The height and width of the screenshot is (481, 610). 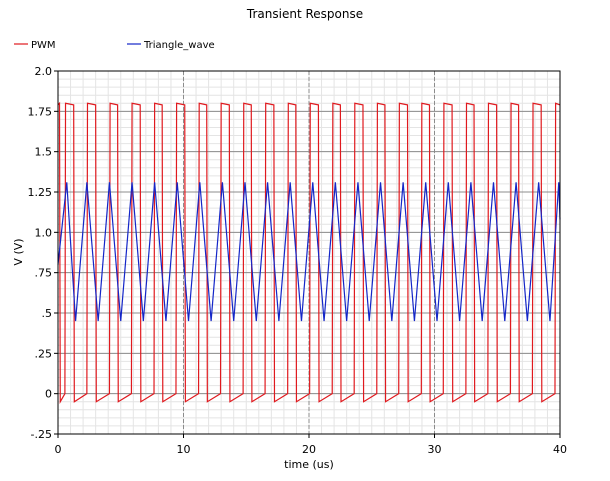 What do you see at coordinates (44, 273) in the screenshot?
I see `y-tick-label: .75` at bounding box center [44, 273].